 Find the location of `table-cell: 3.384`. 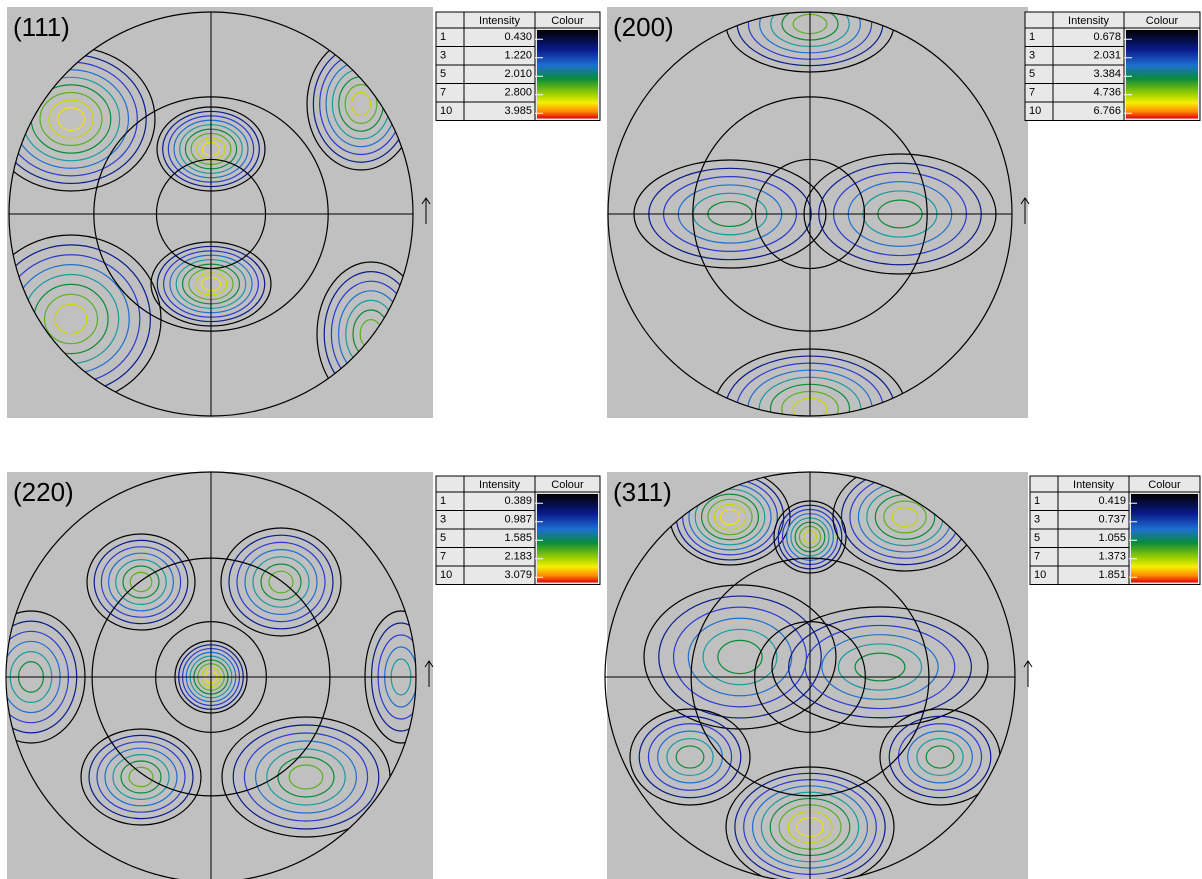

table-cell: 3.384 is located at coordinates (1107, 74).